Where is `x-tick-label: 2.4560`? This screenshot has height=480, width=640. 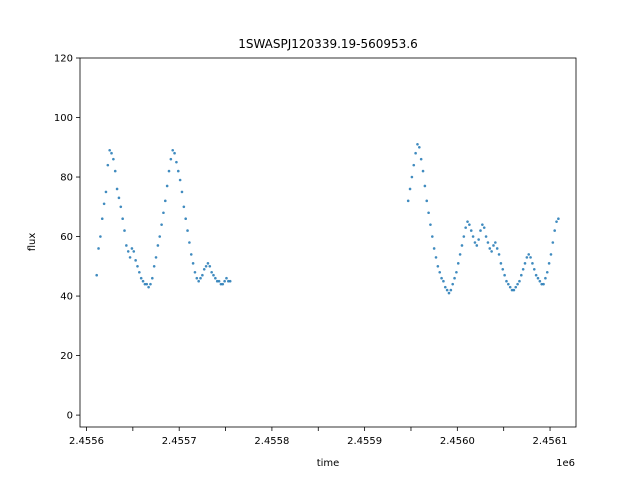
x-tick-label: 2.4560 is located at coordinates (457, 441).